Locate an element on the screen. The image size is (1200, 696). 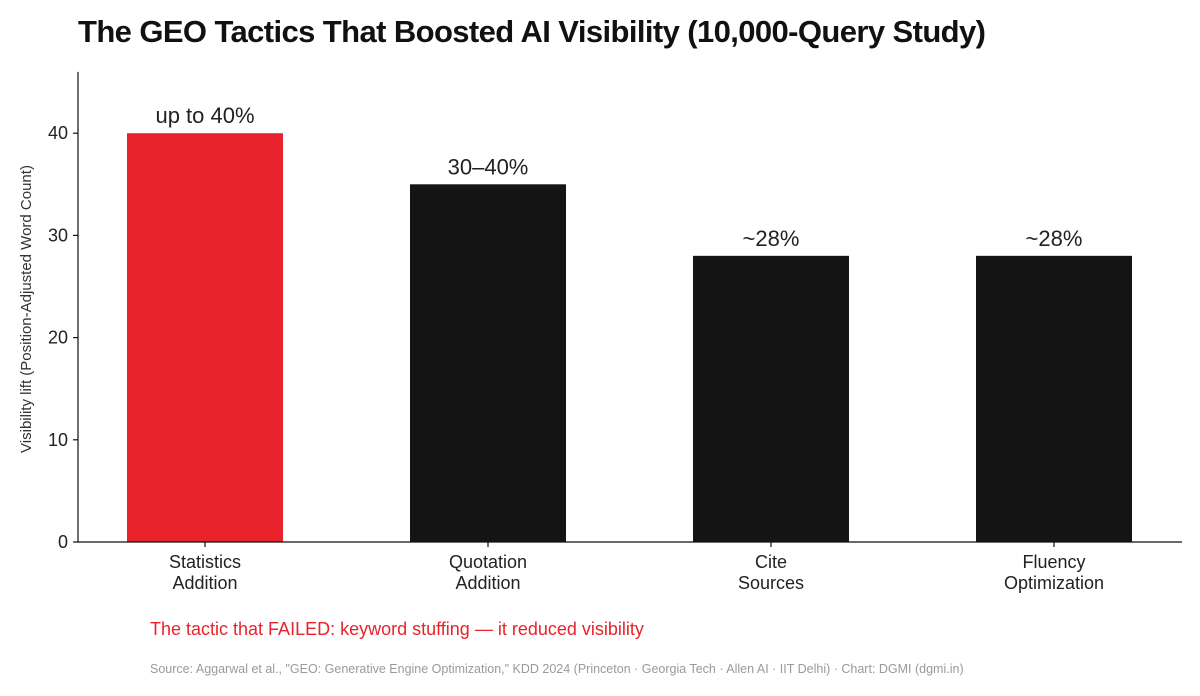
x-tick-label-2: Cite Sources is located at coordinates (771, 572).